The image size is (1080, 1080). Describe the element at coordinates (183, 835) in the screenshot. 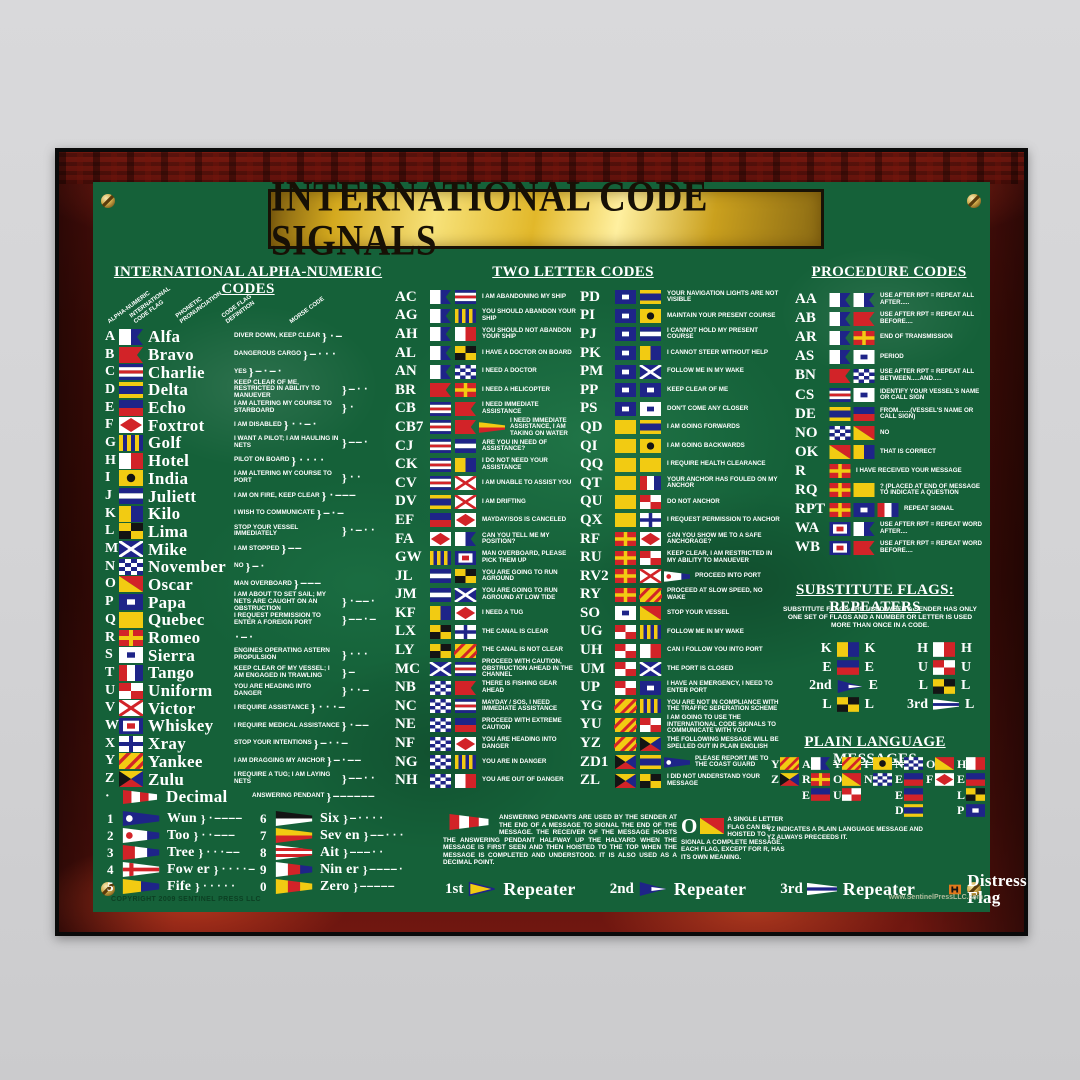

I see `number-row: 2 Too} ··———` at that location.